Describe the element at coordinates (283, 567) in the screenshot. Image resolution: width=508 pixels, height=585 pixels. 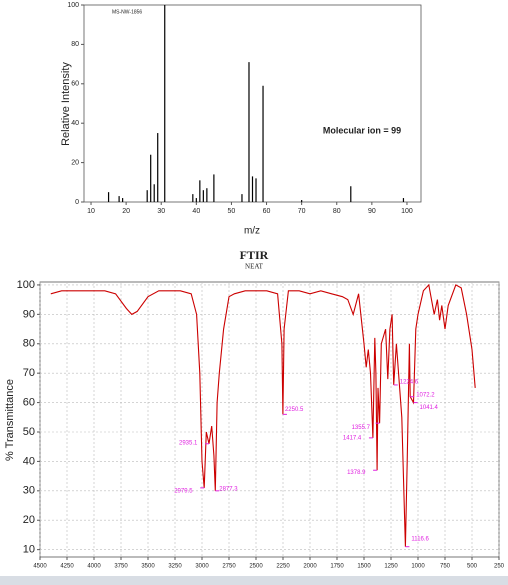
I see `x-tick-label: 2250` at that location.